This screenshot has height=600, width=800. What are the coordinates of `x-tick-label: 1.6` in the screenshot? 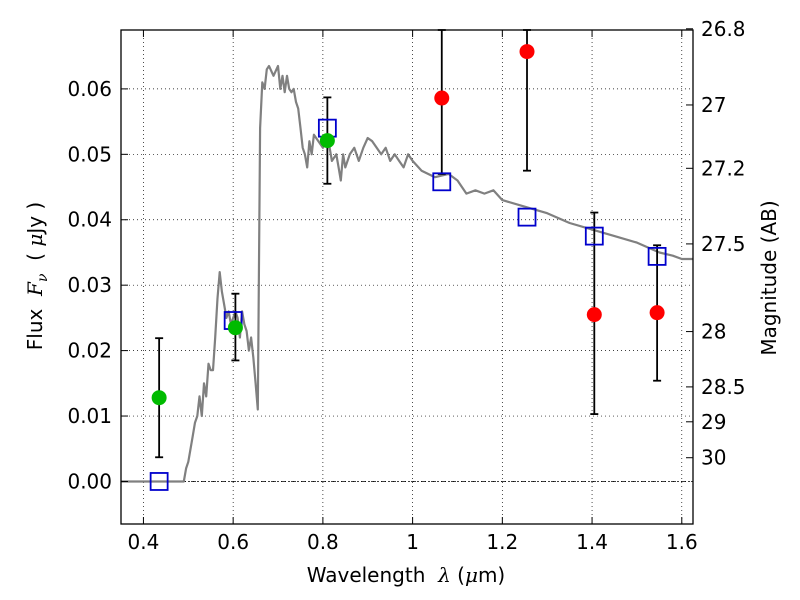 It's located at (682, 542).